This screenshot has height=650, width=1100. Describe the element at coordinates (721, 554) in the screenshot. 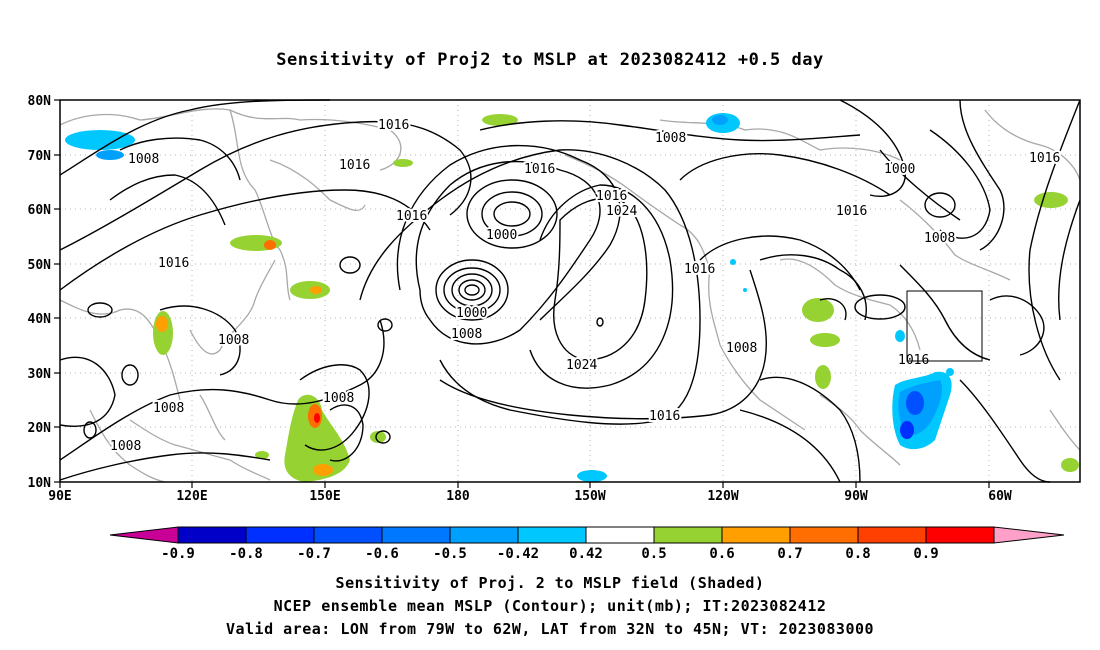

I see `colorbar-tick-label: 0.6` at that location.